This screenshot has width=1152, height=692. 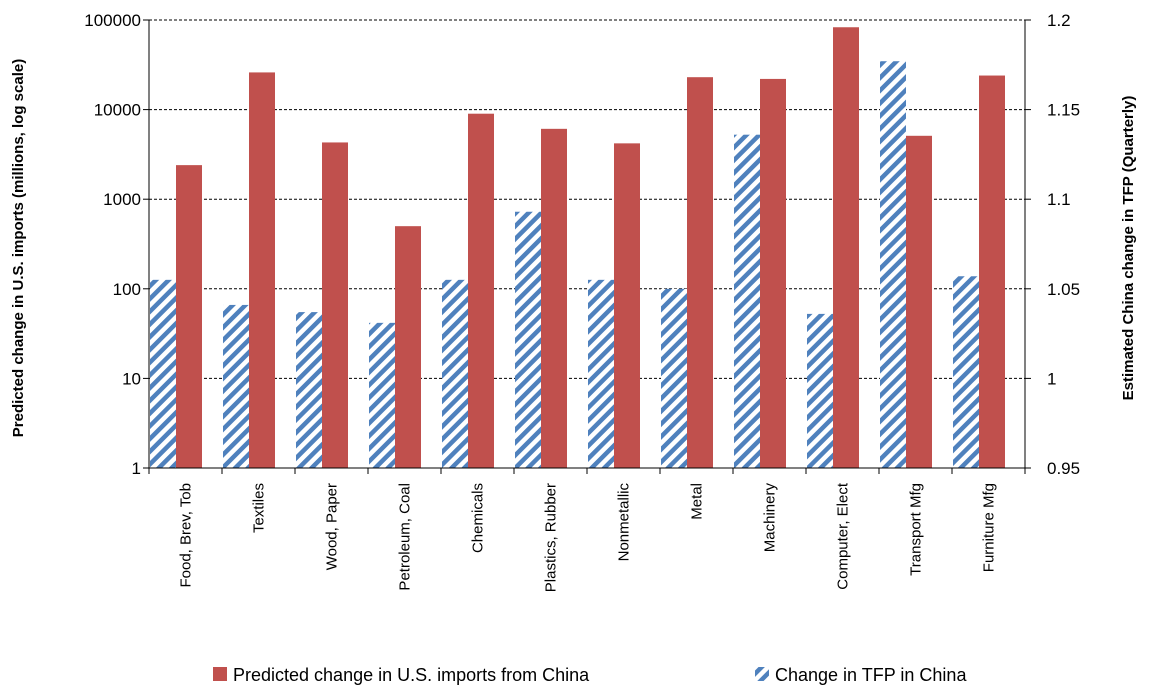 I want to click on category-label: Textiles, so click(x=259, y=508).